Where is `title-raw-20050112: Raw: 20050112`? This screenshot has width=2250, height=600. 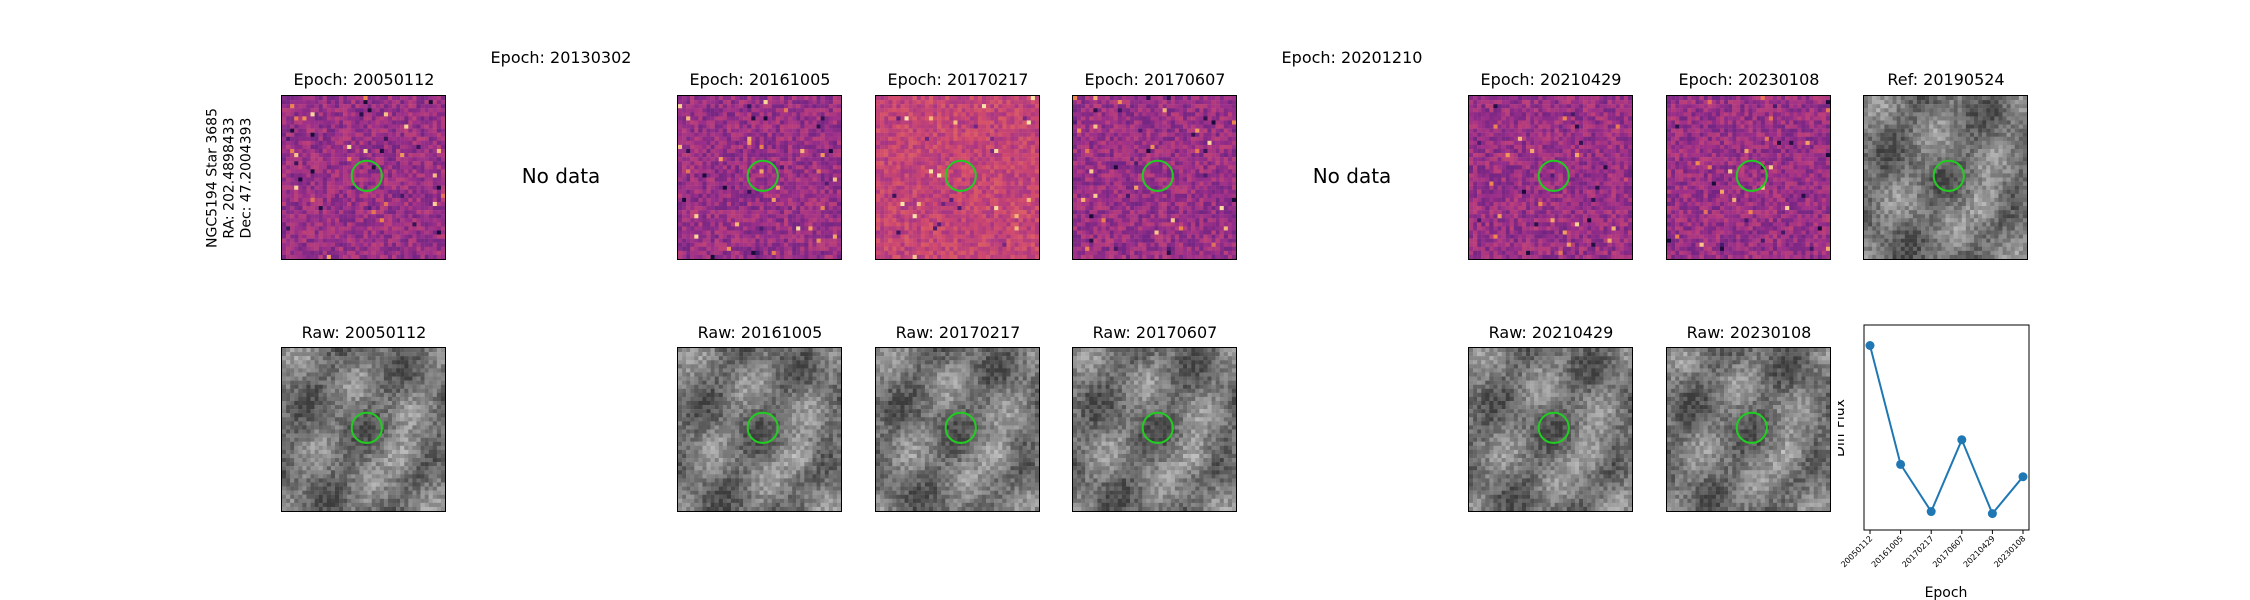 title-raw-20050112: Raw: 20050112 is located at coordinates (364, 332).